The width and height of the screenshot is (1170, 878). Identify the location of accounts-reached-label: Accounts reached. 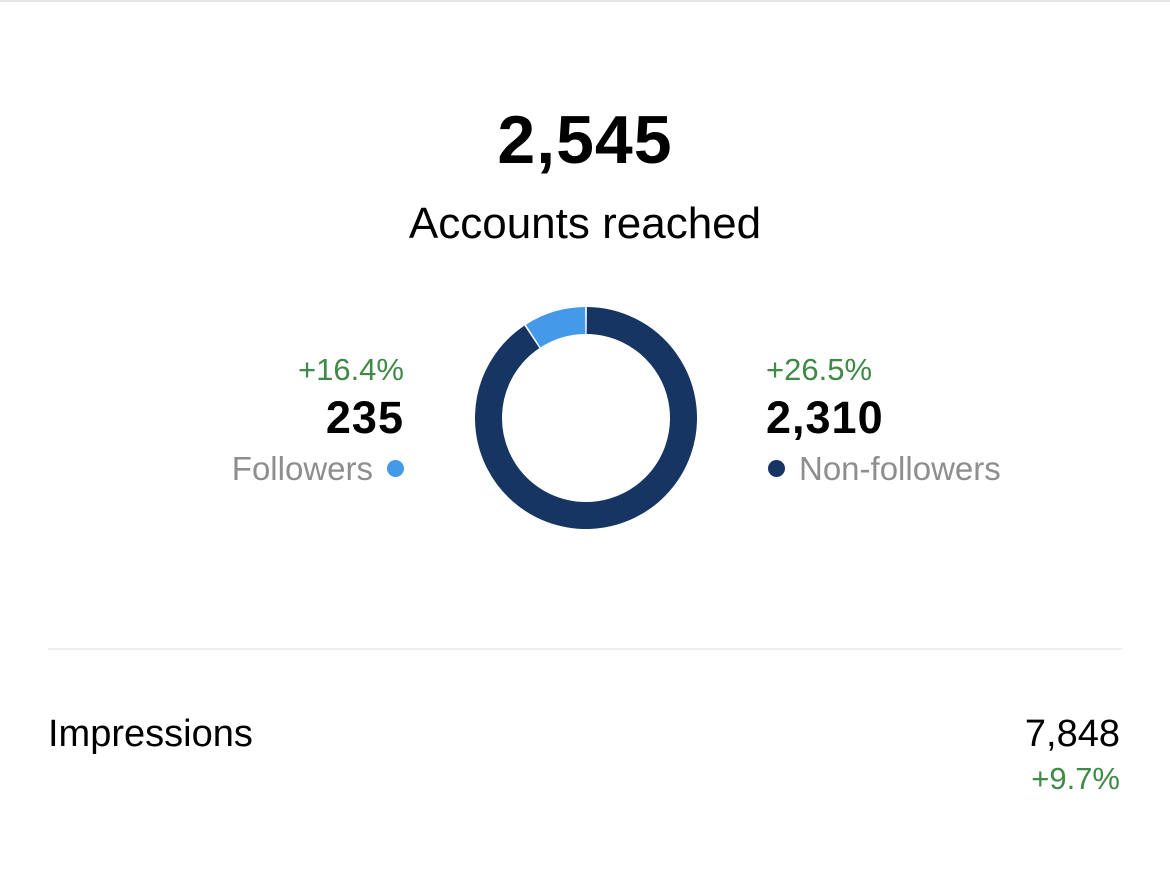
(585, 223).